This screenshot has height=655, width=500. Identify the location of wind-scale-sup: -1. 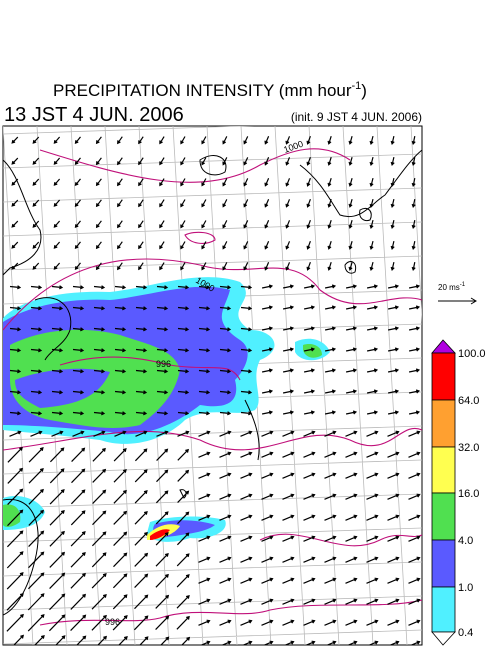
(463, 285).